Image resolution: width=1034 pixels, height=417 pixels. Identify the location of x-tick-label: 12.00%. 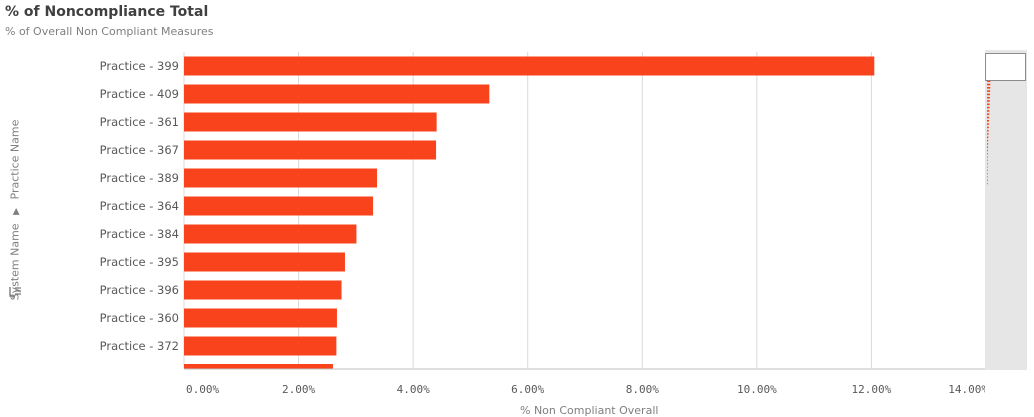
(872, 389).